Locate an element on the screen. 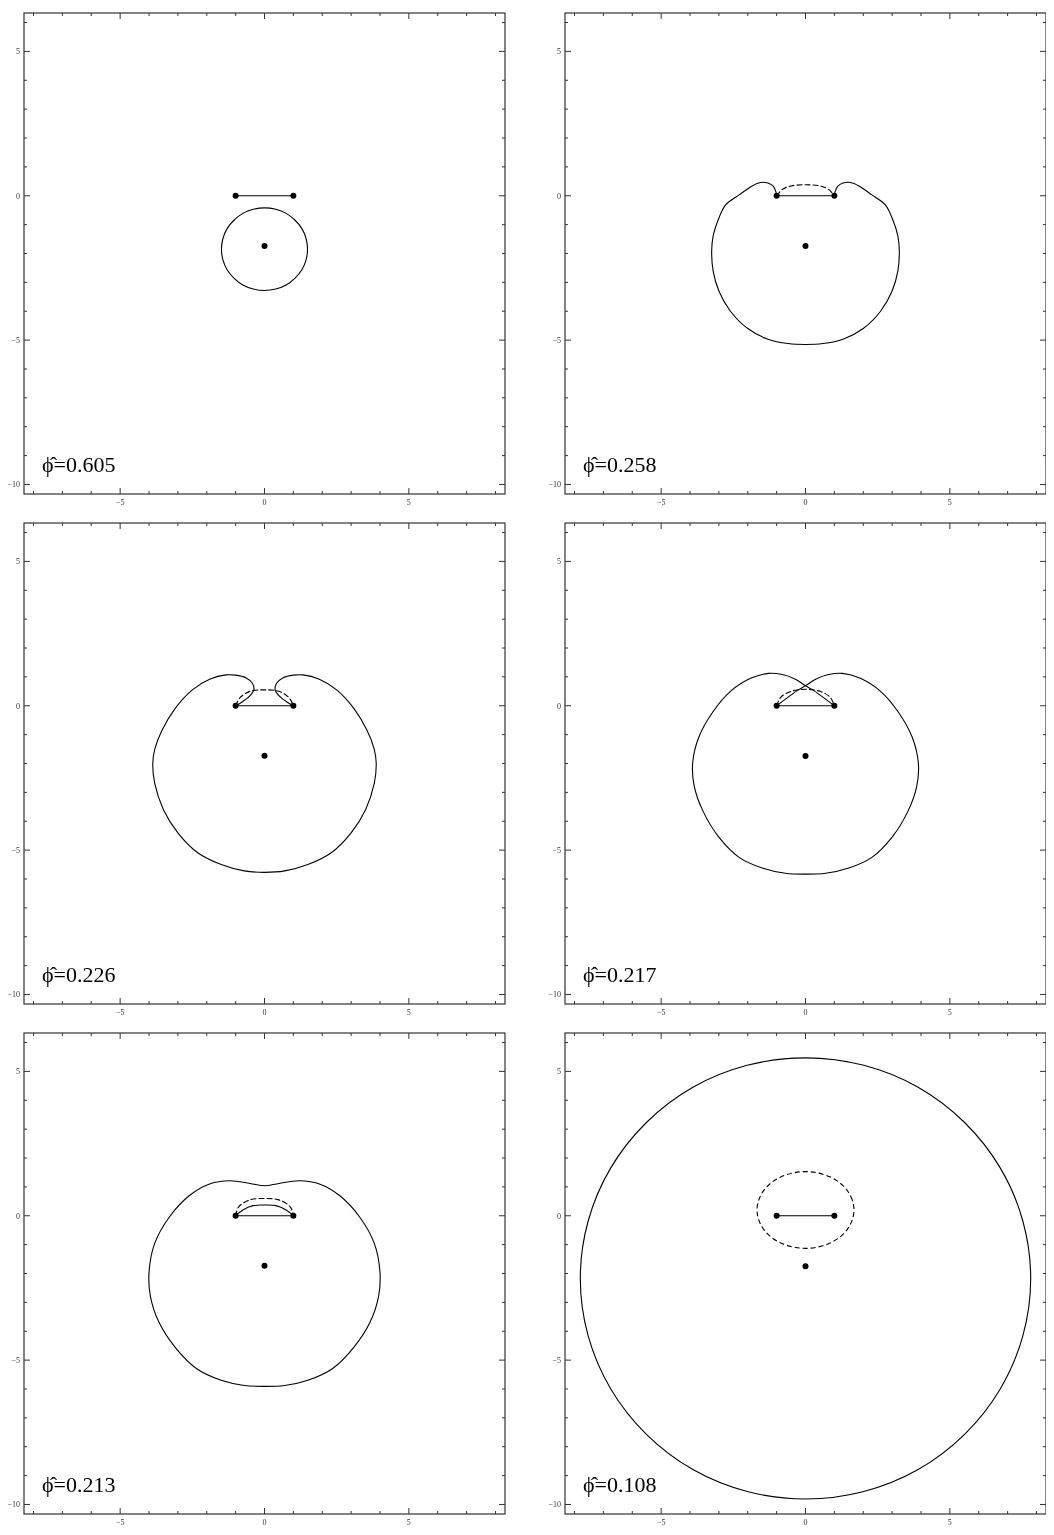  annotation: ϕ̂=0.258 is located at coordinates (620, 464).